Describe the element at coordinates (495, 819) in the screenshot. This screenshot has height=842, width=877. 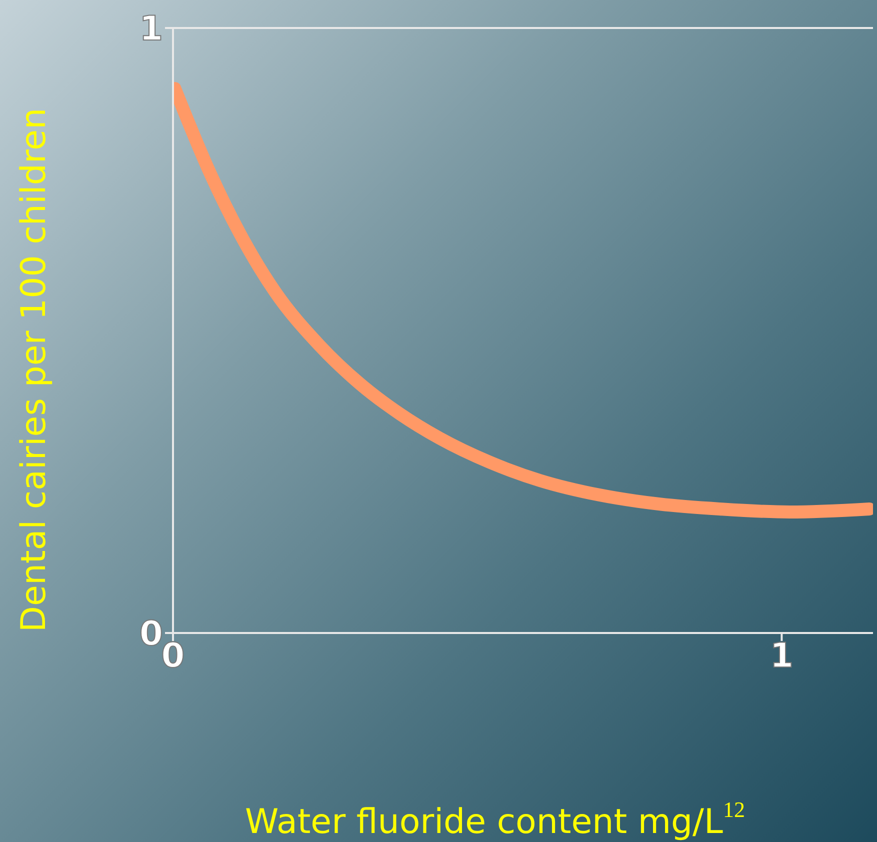
I see `x-axis-title: Water fluoride content mg/L$^{12}$` at that location.